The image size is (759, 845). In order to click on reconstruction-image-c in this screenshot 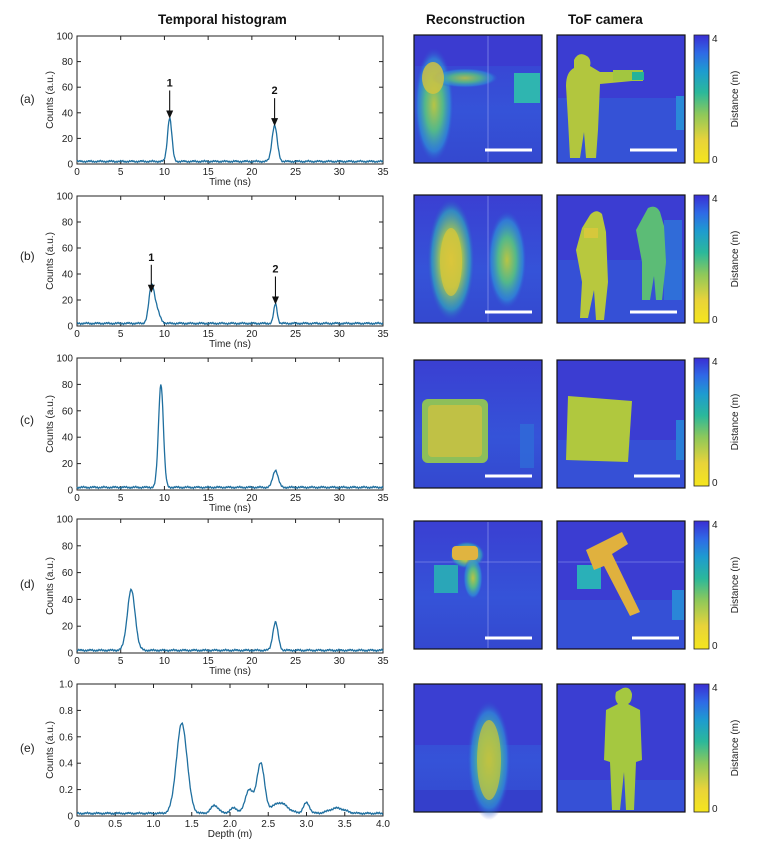, I will do `click(478, 424)`.